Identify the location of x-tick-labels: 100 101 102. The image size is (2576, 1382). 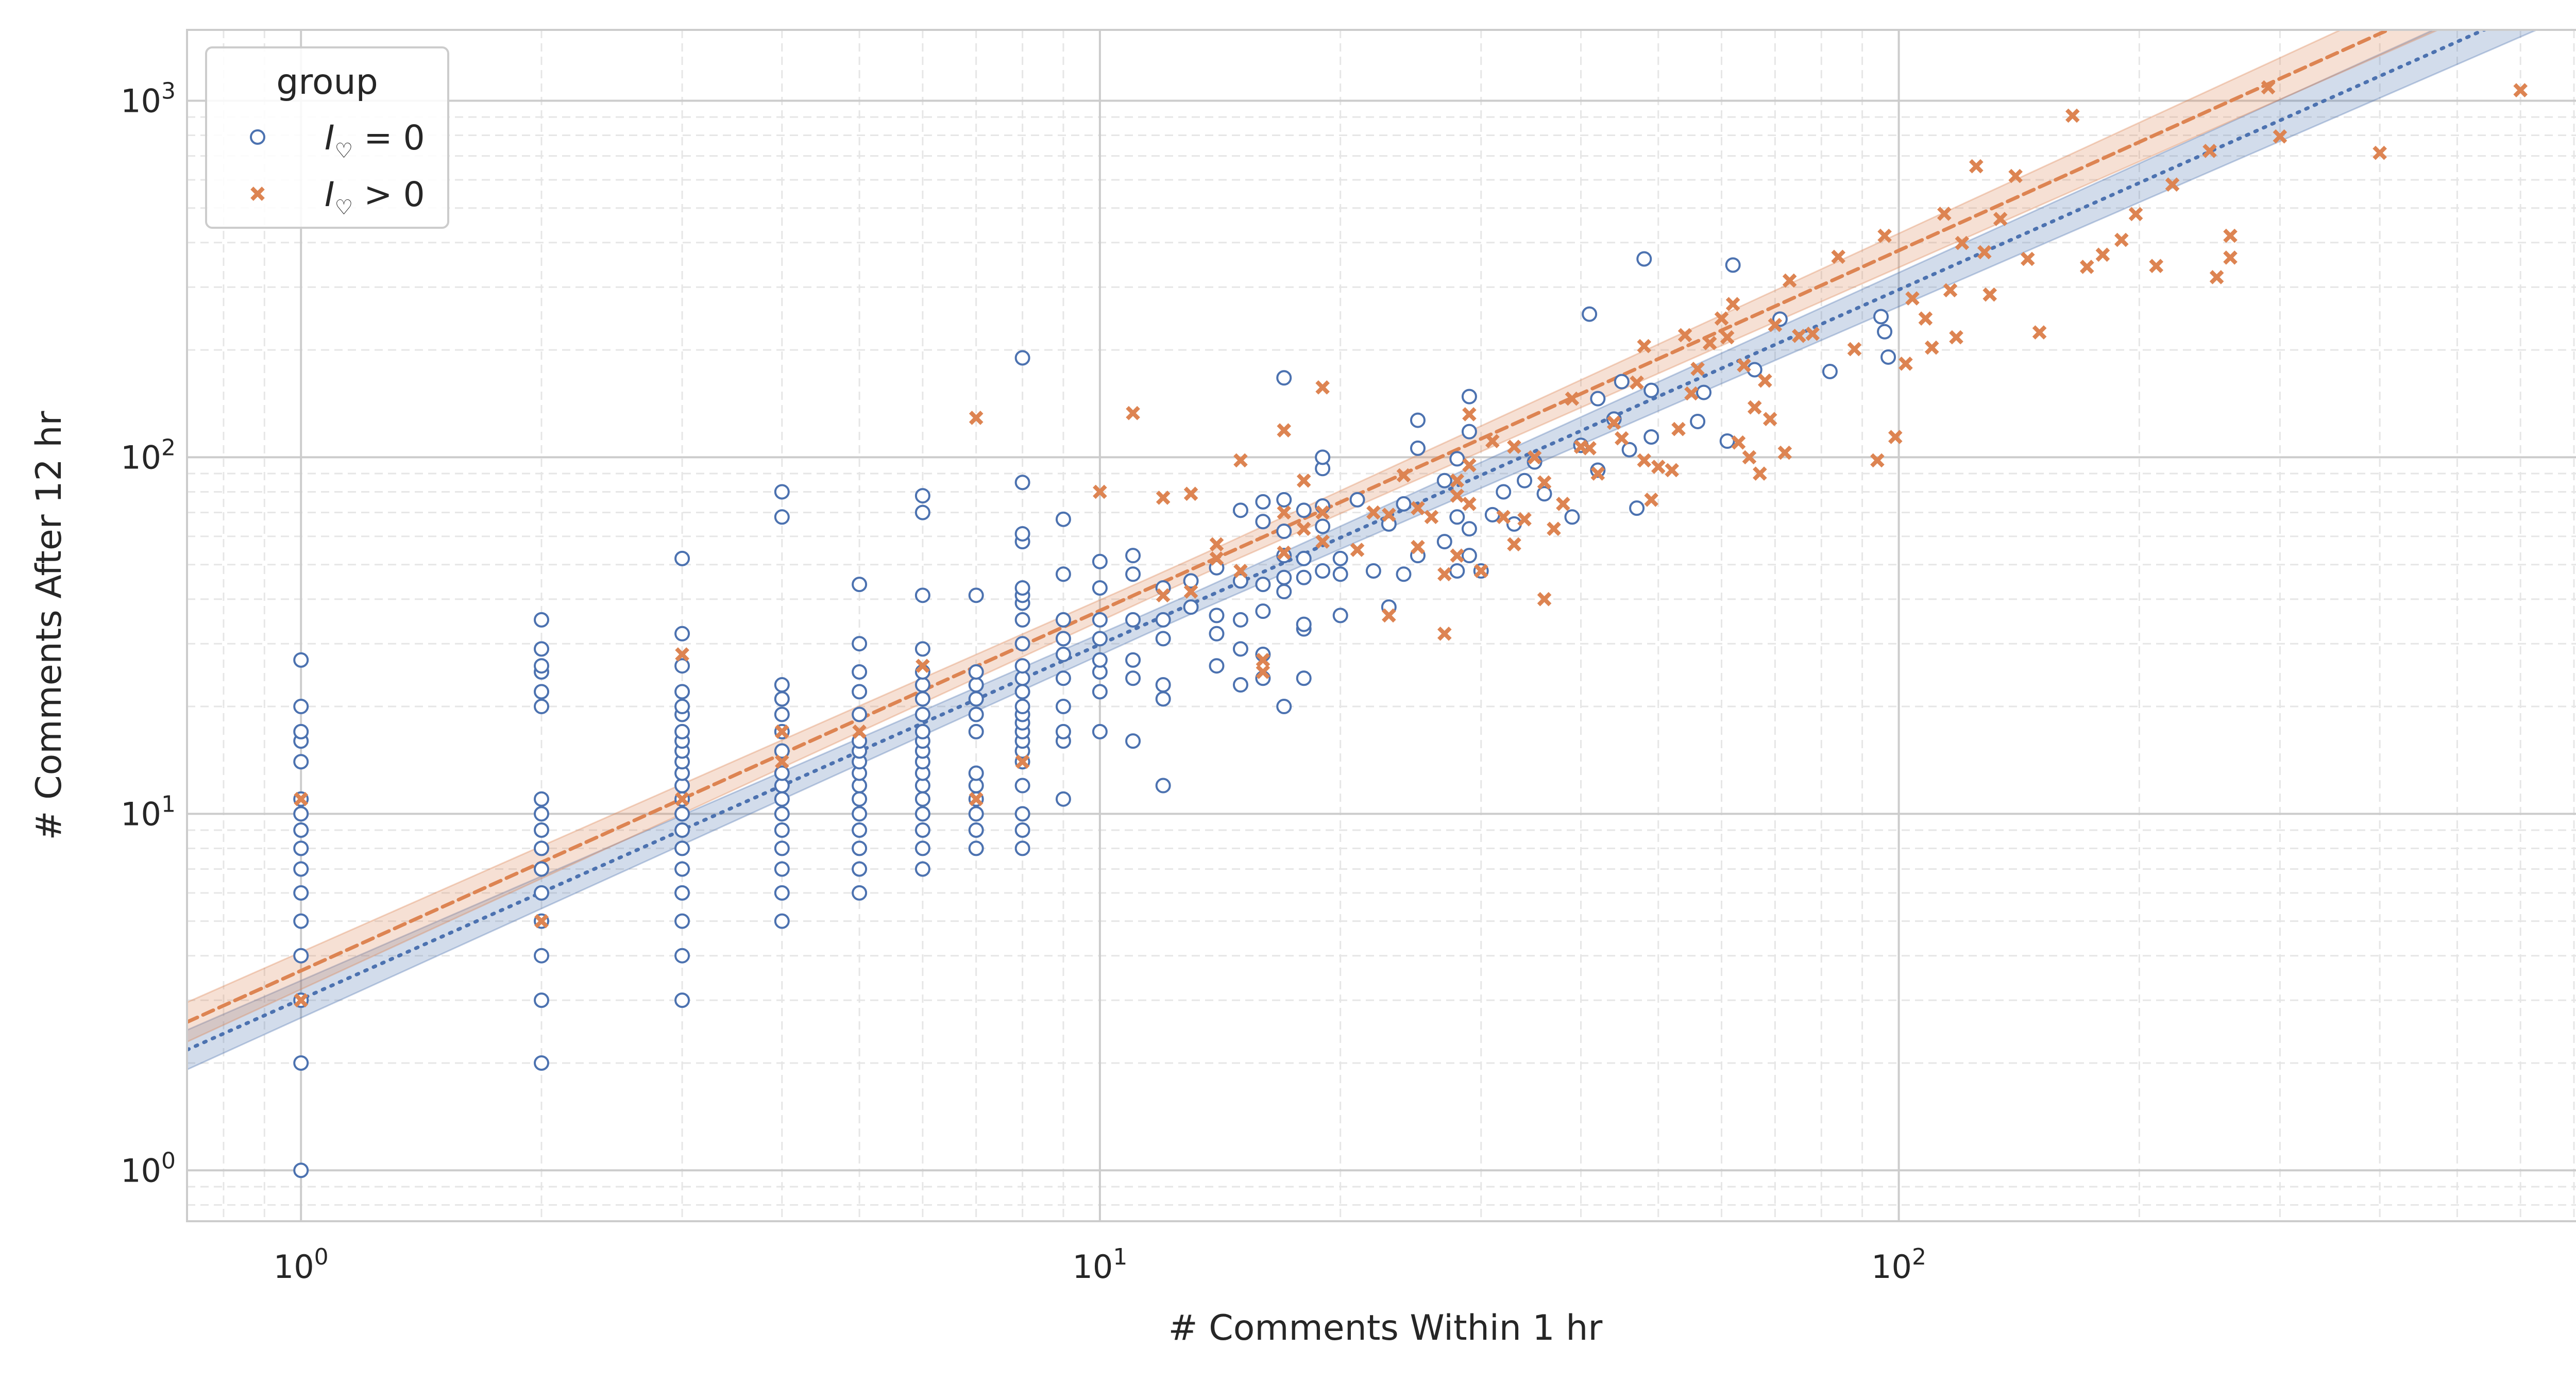
(1100, 1265).